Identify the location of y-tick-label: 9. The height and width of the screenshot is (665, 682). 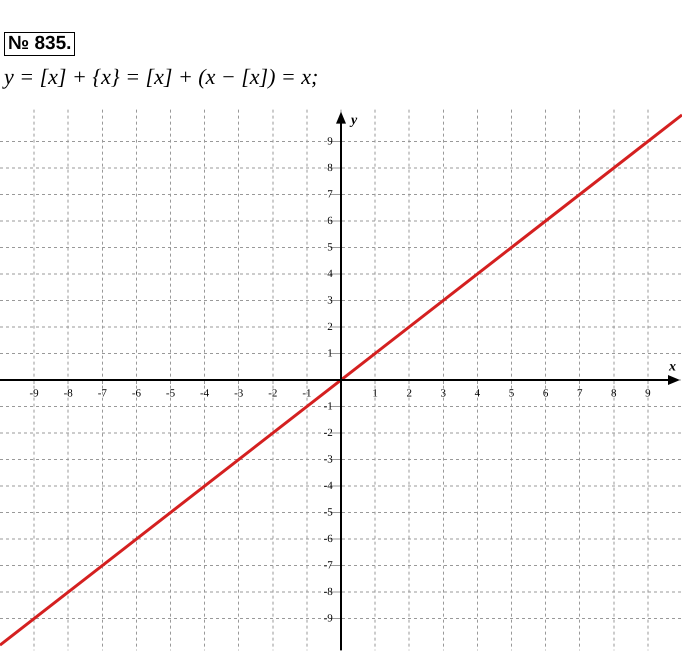
(334, 141).